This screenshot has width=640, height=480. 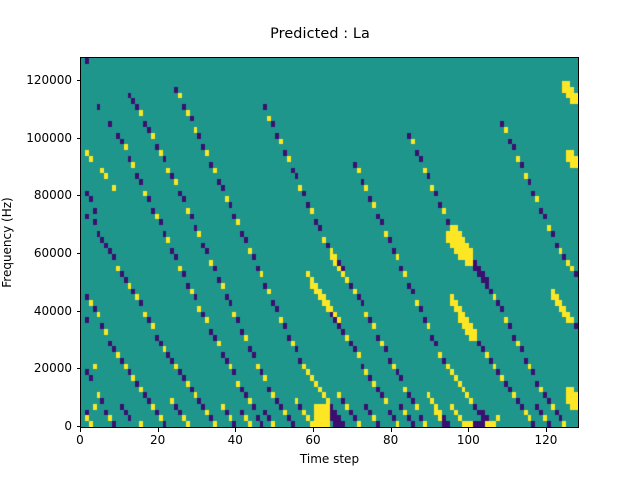 What do you see at coordinates (52, 310) in the screenshot?
I see `y-tick-label: 40000` at bounding box center [52, 310].